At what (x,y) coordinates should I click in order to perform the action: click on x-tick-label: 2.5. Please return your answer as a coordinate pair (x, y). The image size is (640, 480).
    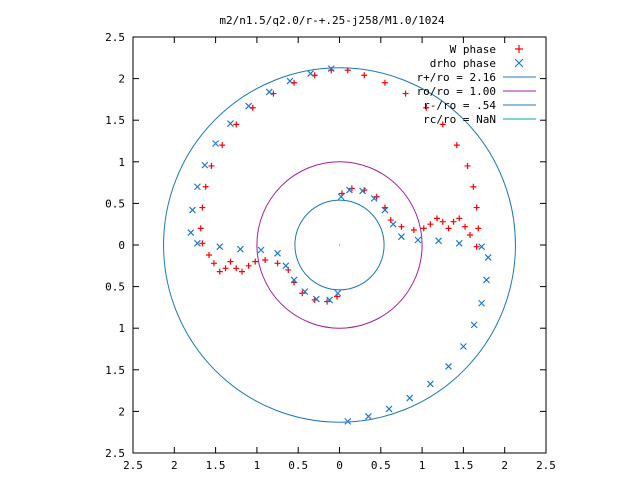
    Looking at the image, I should click on (133, 465).